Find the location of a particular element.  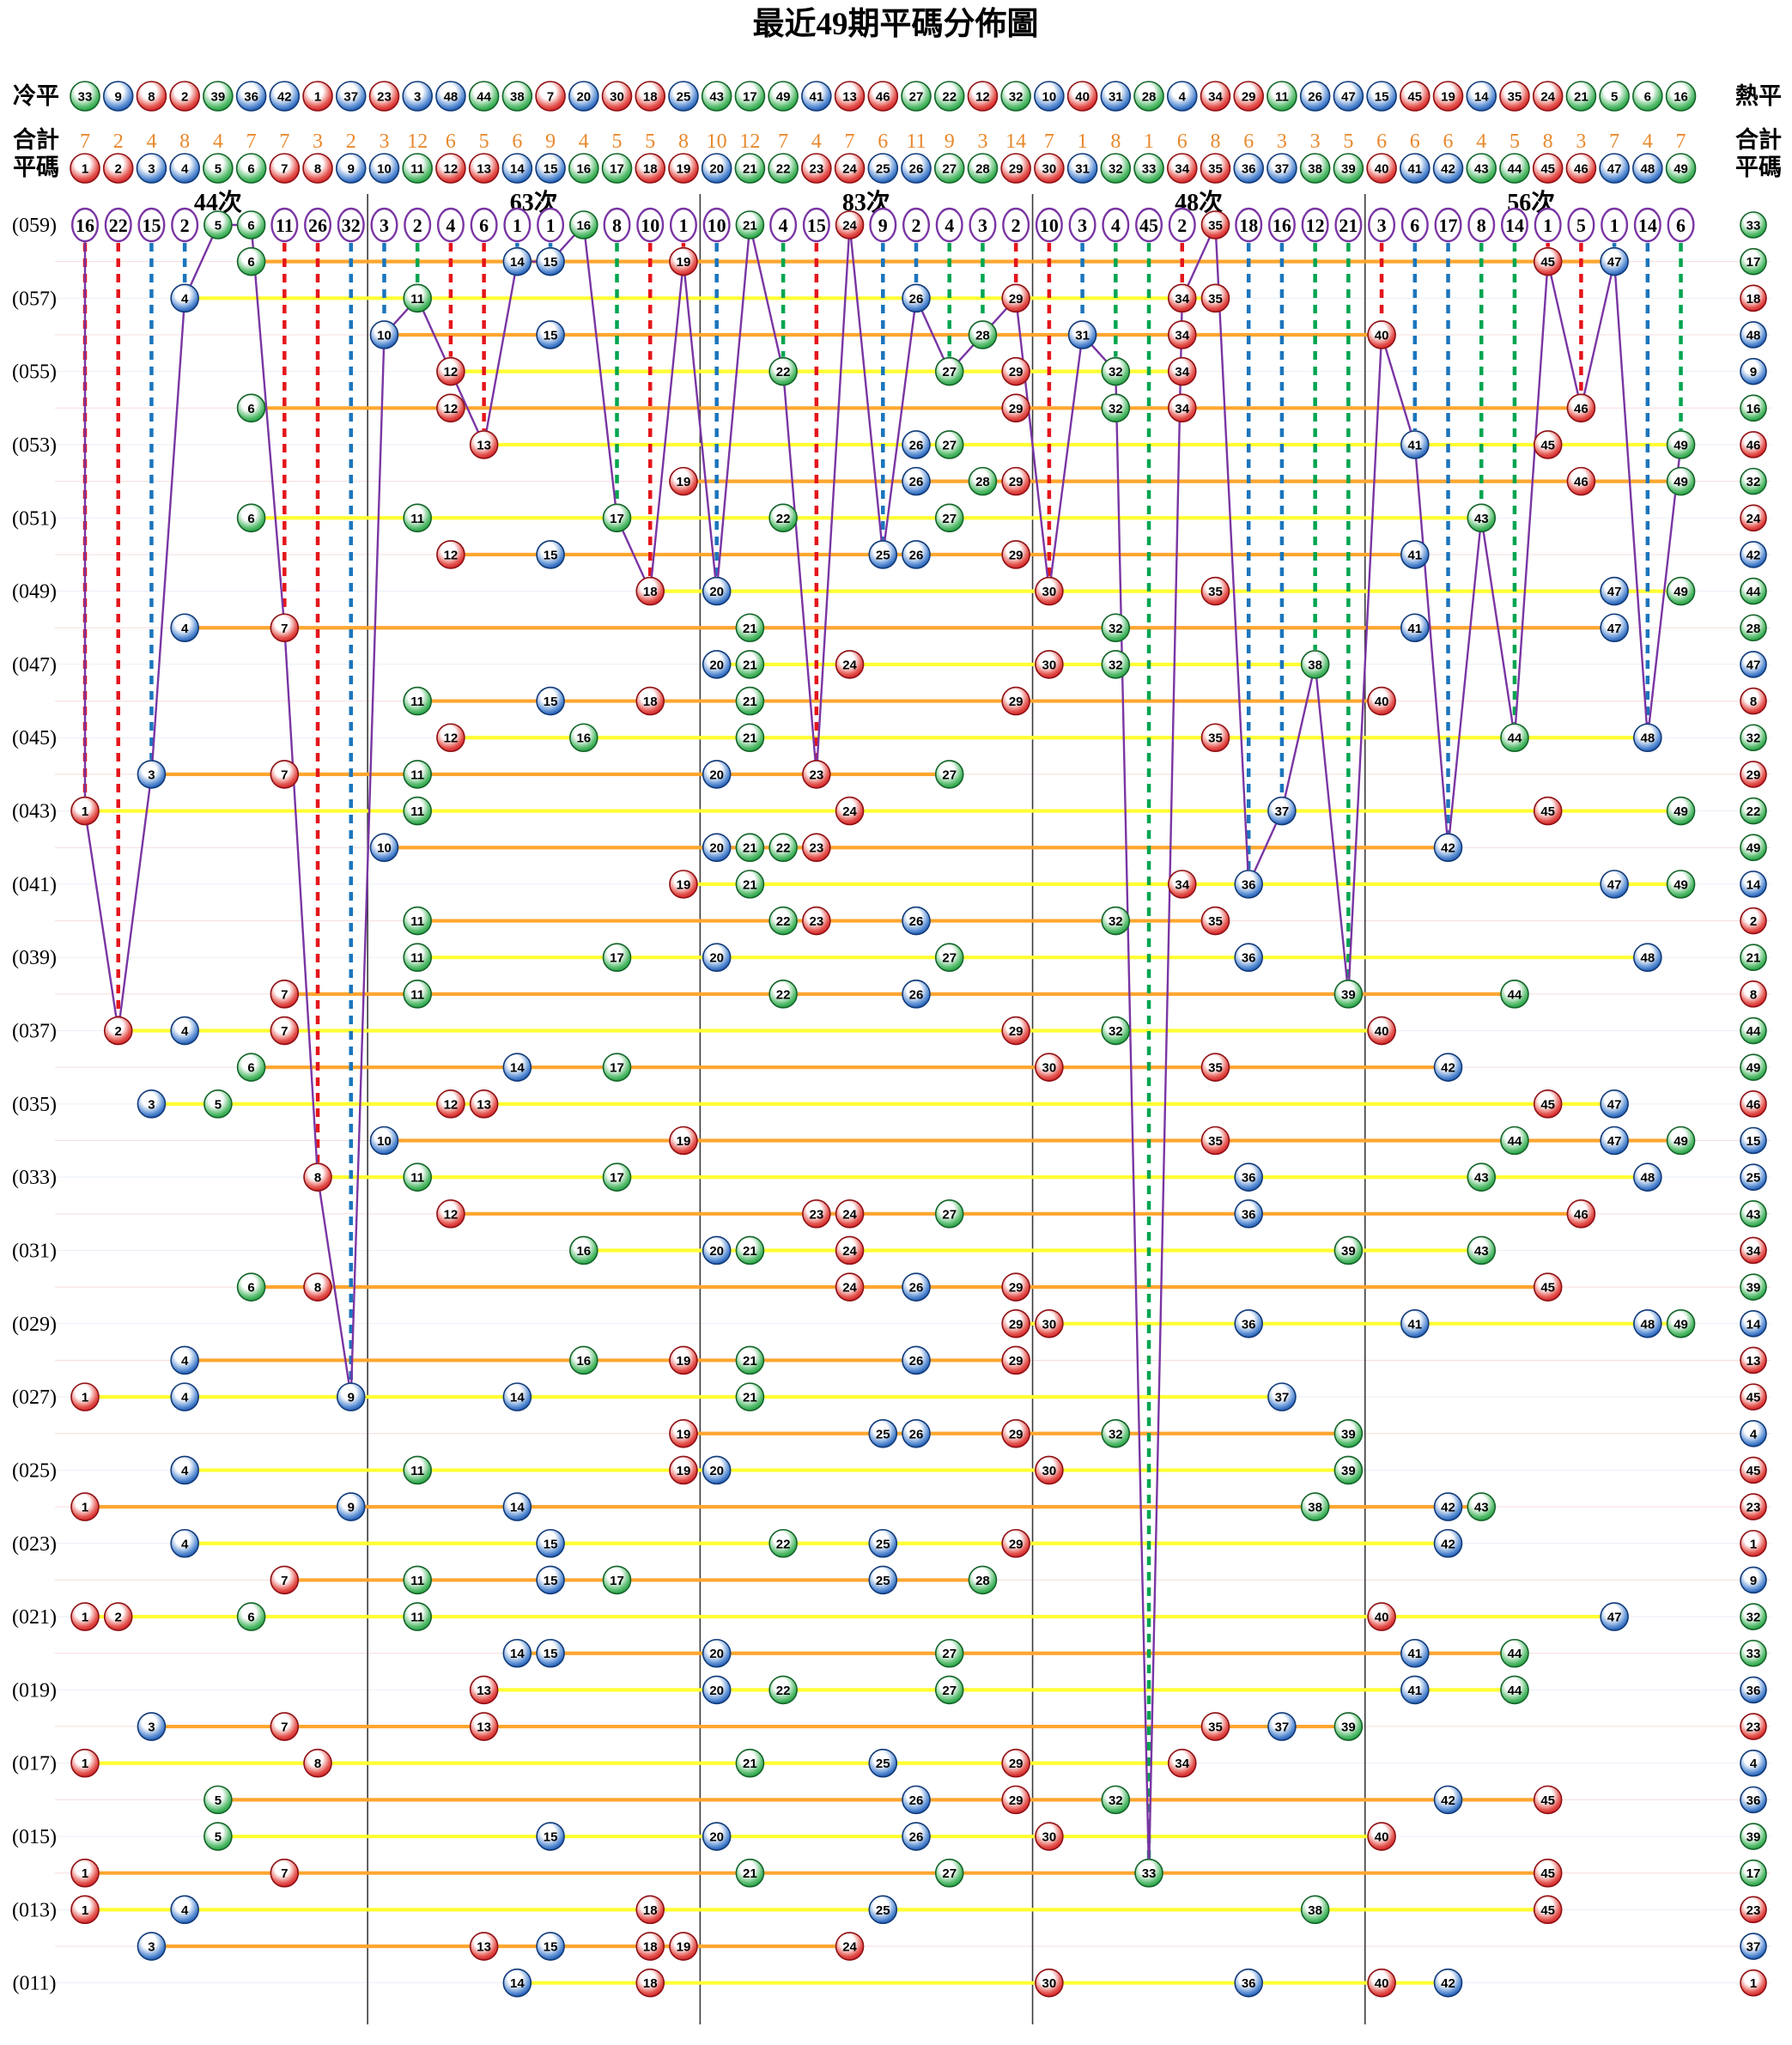

ball-number-13: 13 is located at coordinates (484, 1727).